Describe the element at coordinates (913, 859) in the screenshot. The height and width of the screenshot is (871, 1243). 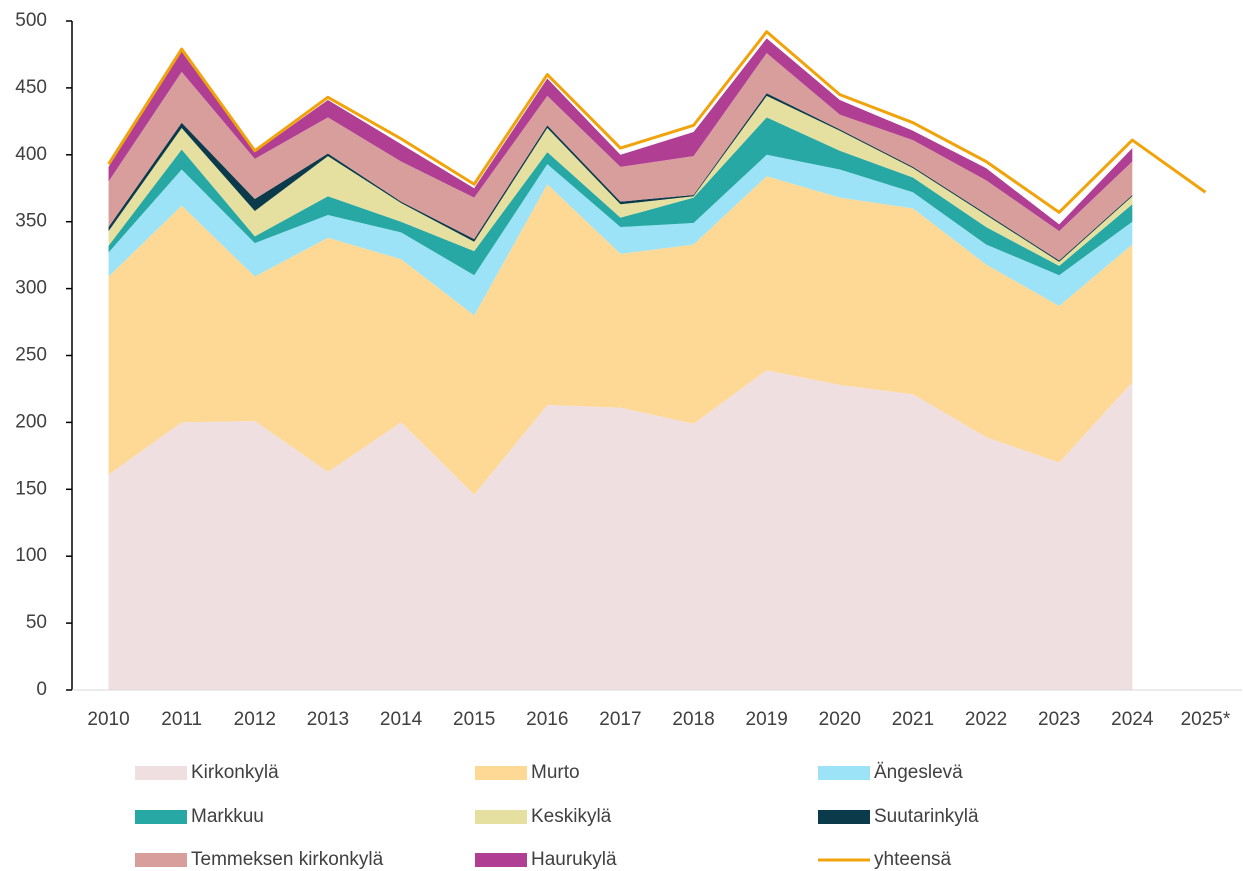
I see `legend-label: yhteensä` at that location.